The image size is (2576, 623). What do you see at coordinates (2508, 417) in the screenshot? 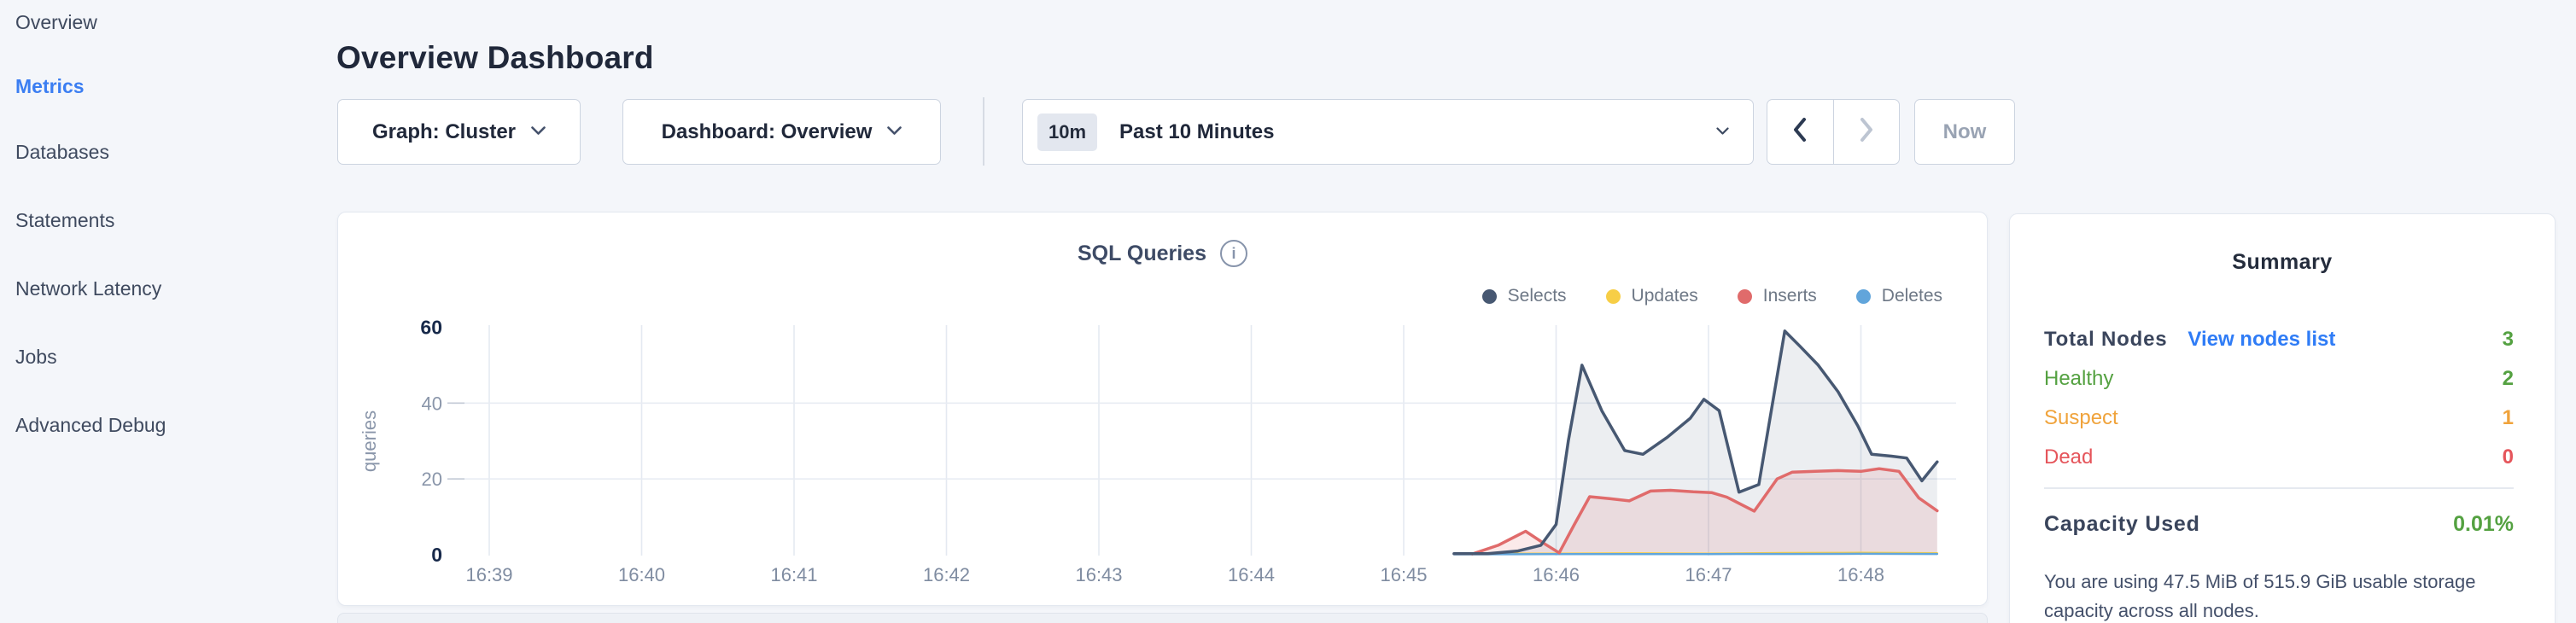
I see `status-value: 1` at bounding box center [2508, 417].